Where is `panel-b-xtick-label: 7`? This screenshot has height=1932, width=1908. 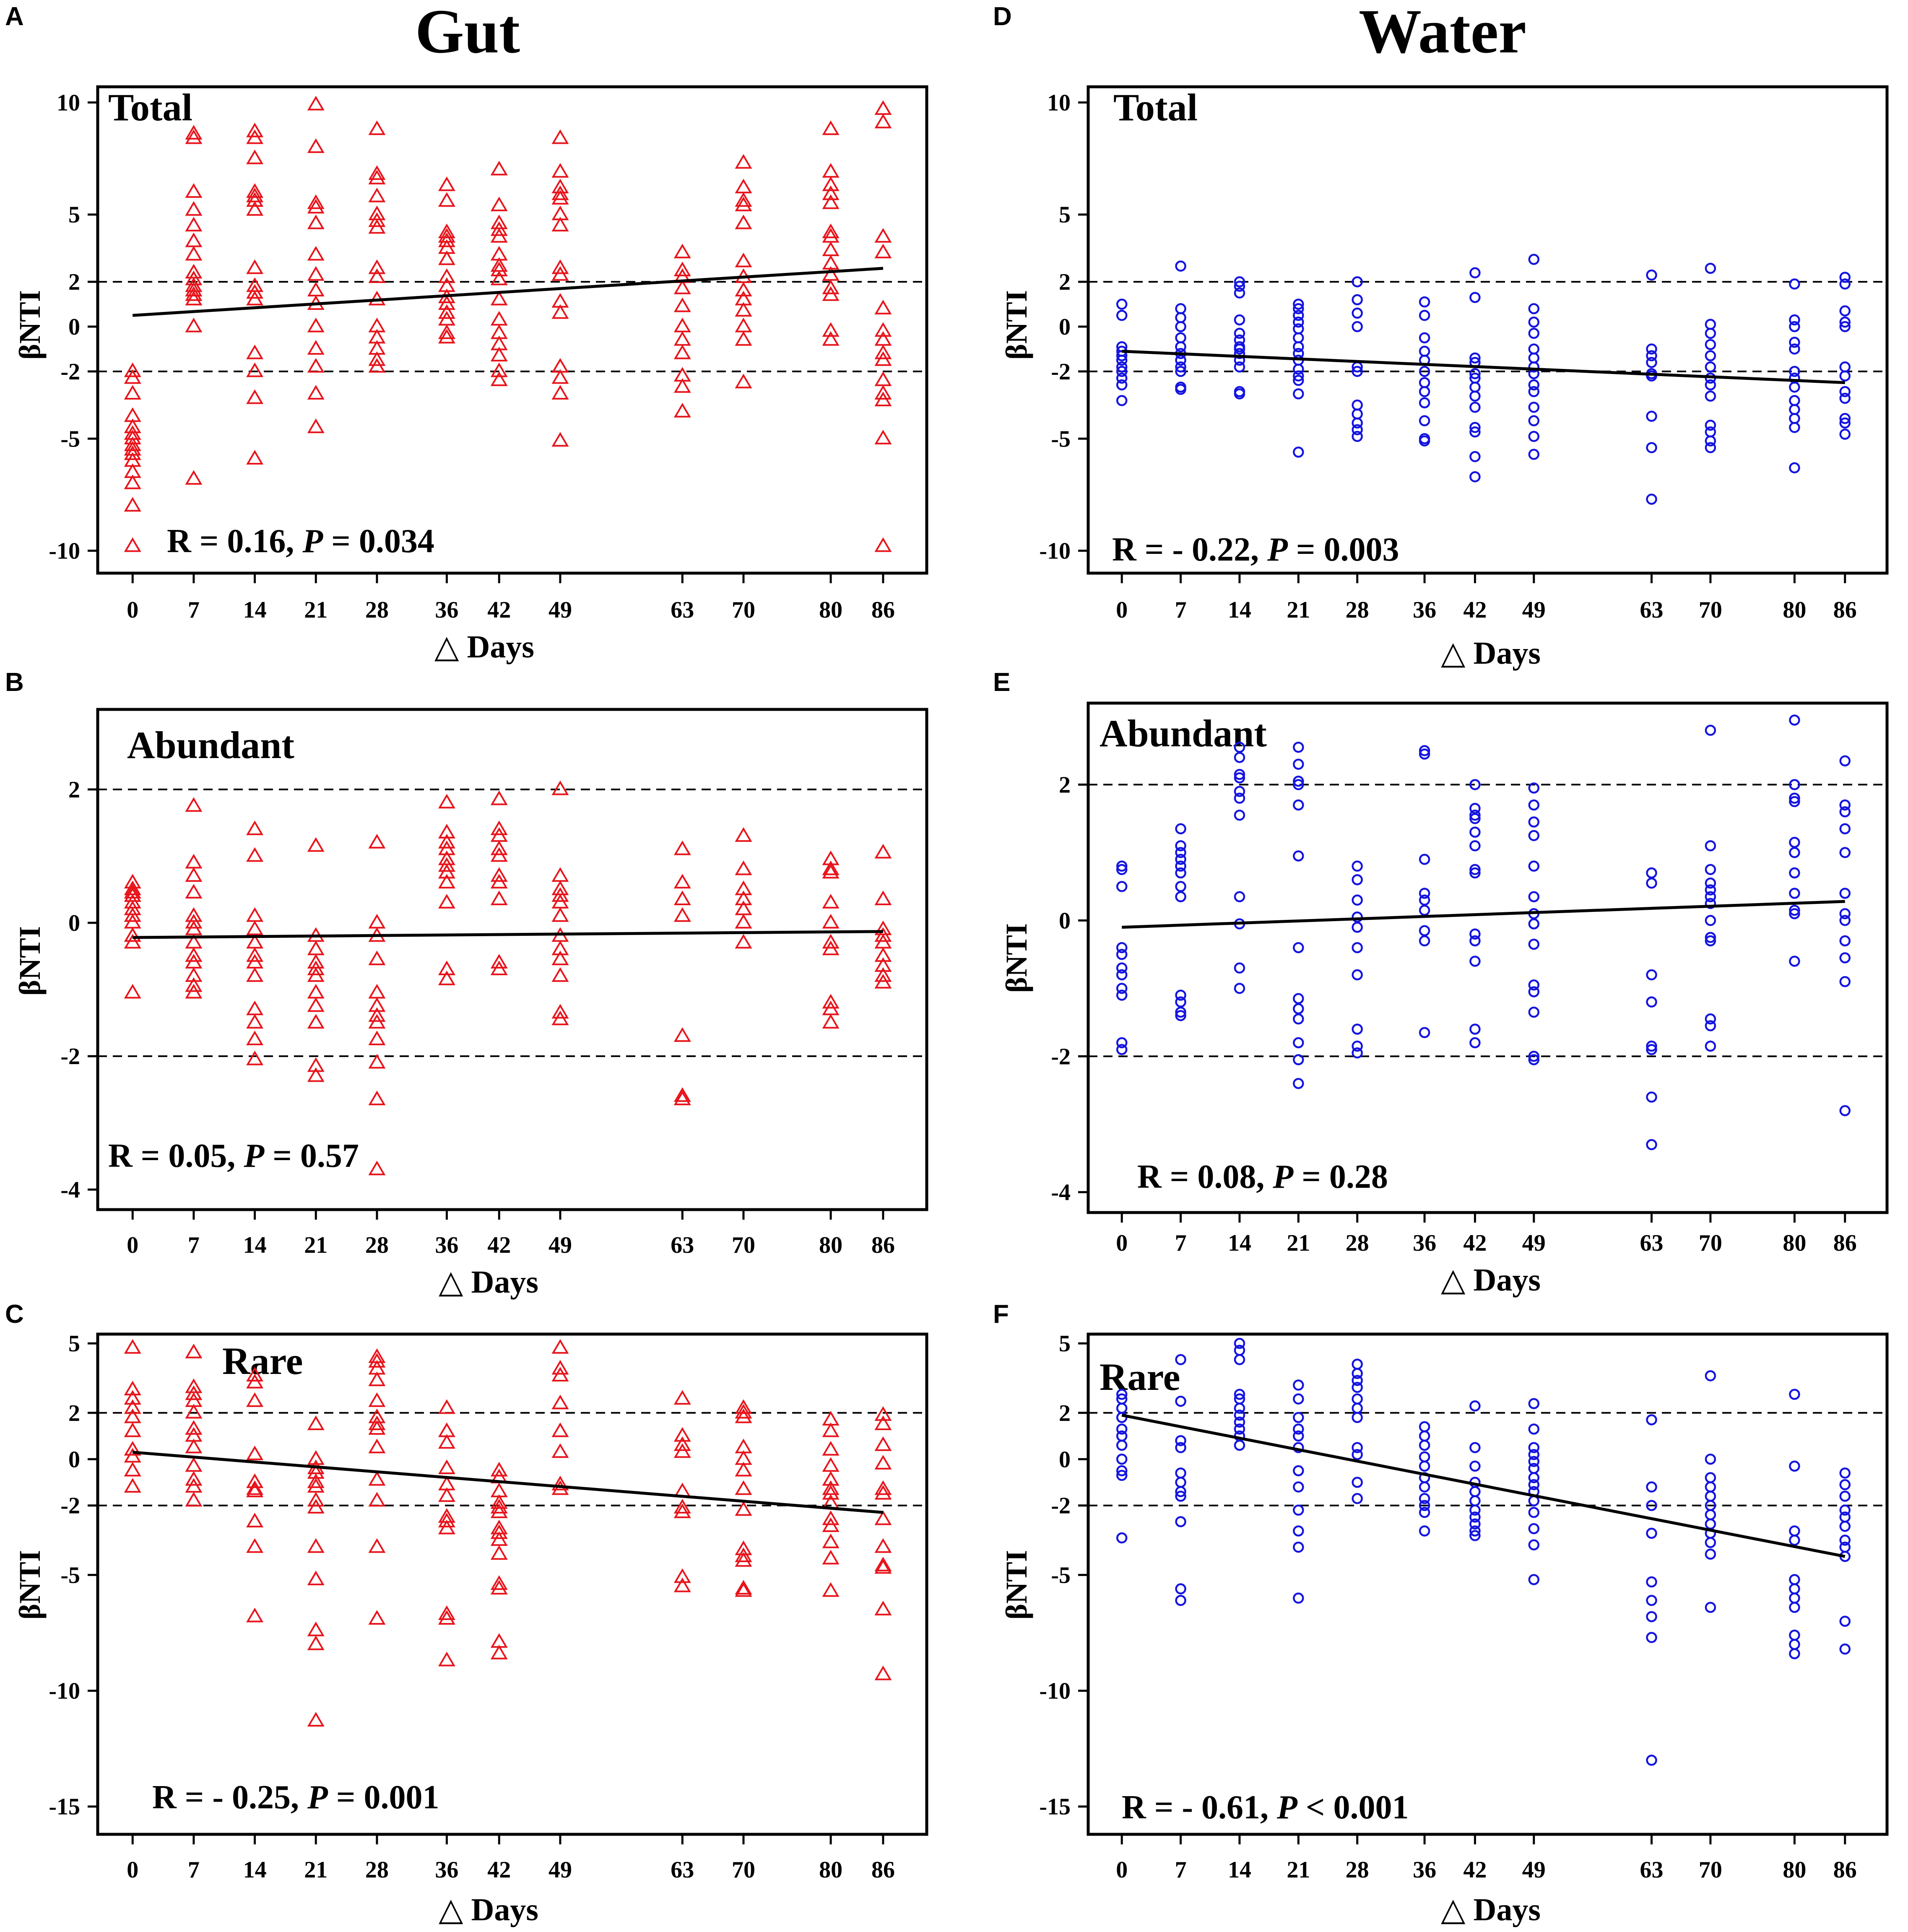
panel-b-xtick-label: 7 is located at coordinates (194, 1245).